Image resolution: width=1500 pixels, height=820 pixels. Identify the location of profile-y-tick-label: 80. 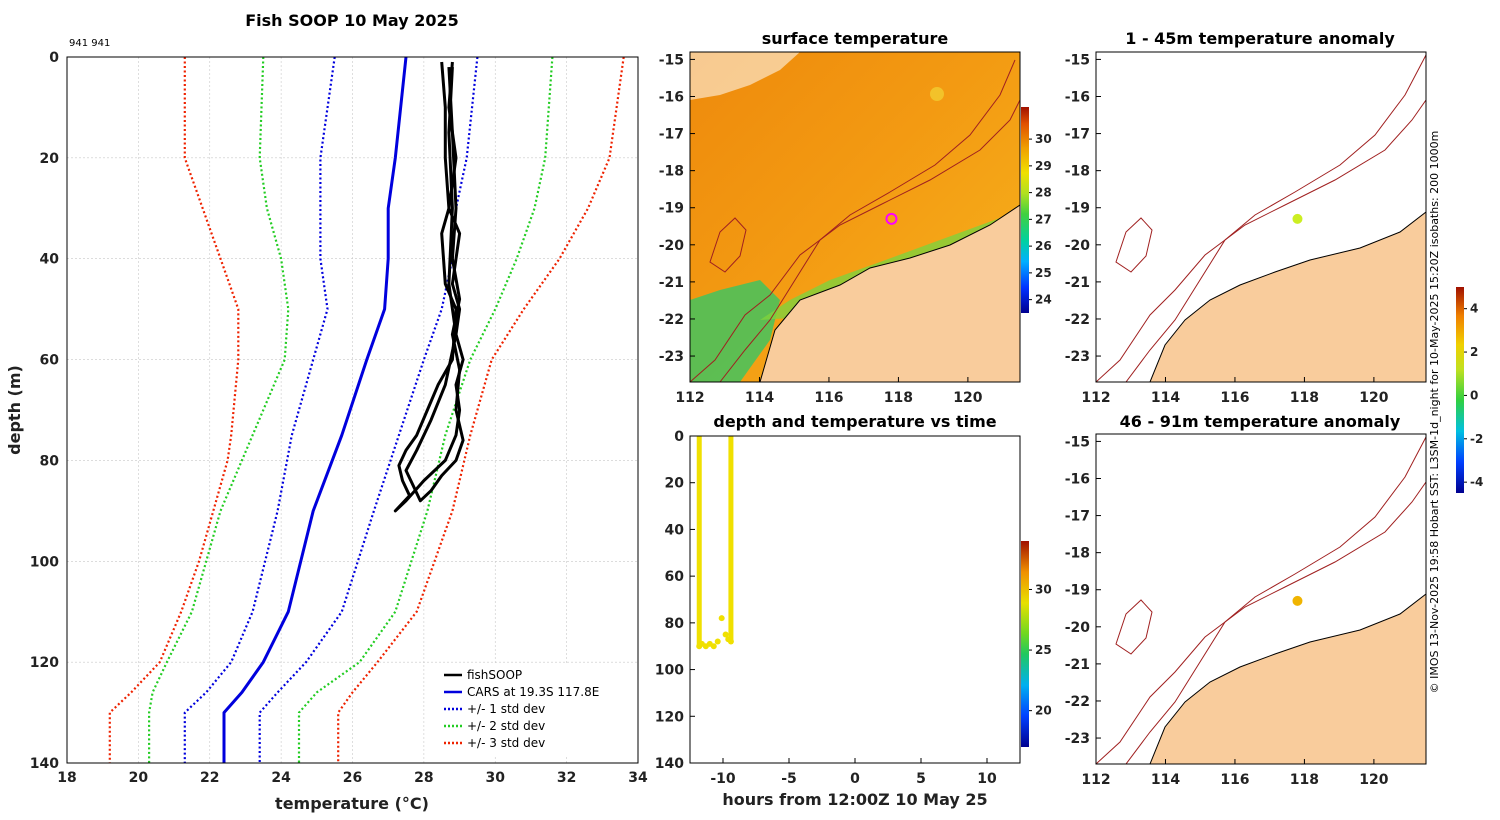
(50, 461).